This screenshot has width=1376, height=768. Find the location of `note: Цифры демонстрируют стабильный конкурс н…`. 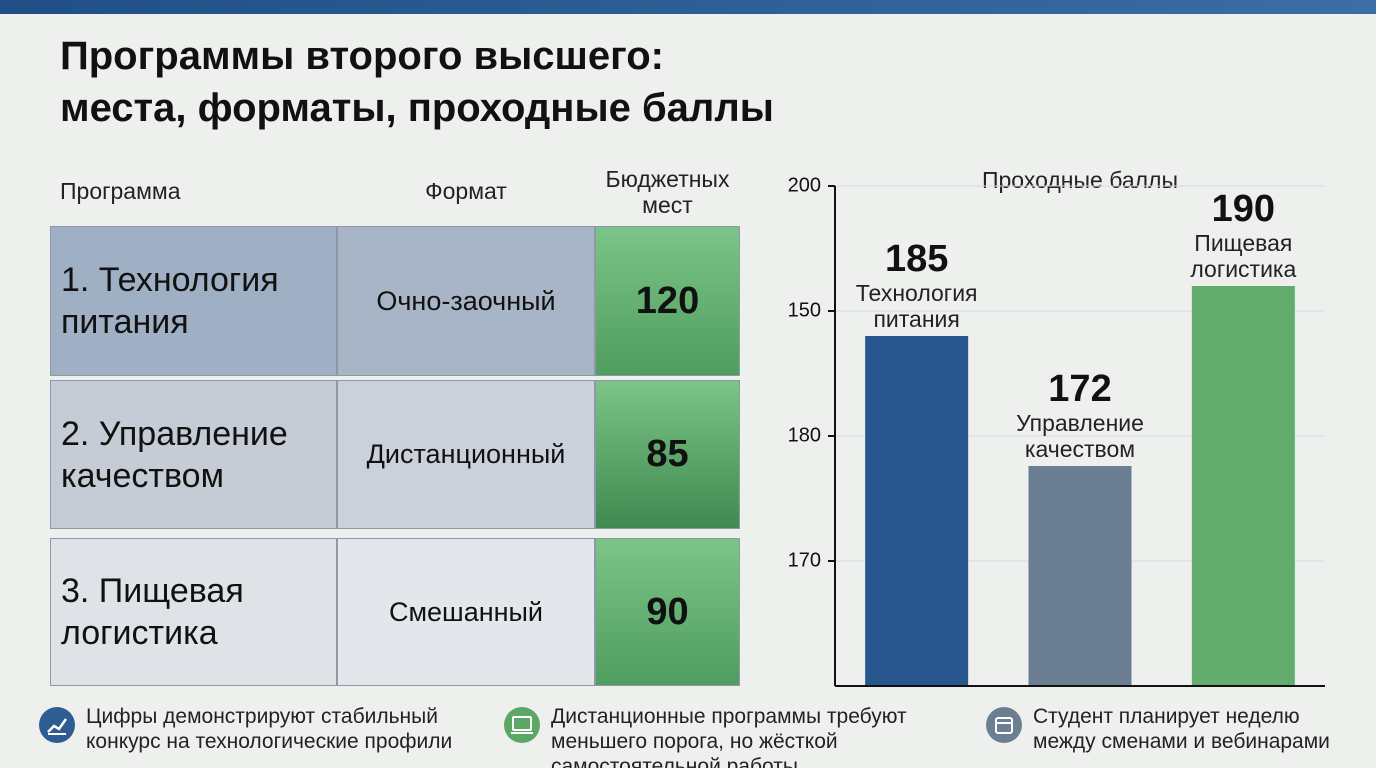

note: Цифры демонстрируют стабильный конкурс н… is located at coordinates (263, 729).